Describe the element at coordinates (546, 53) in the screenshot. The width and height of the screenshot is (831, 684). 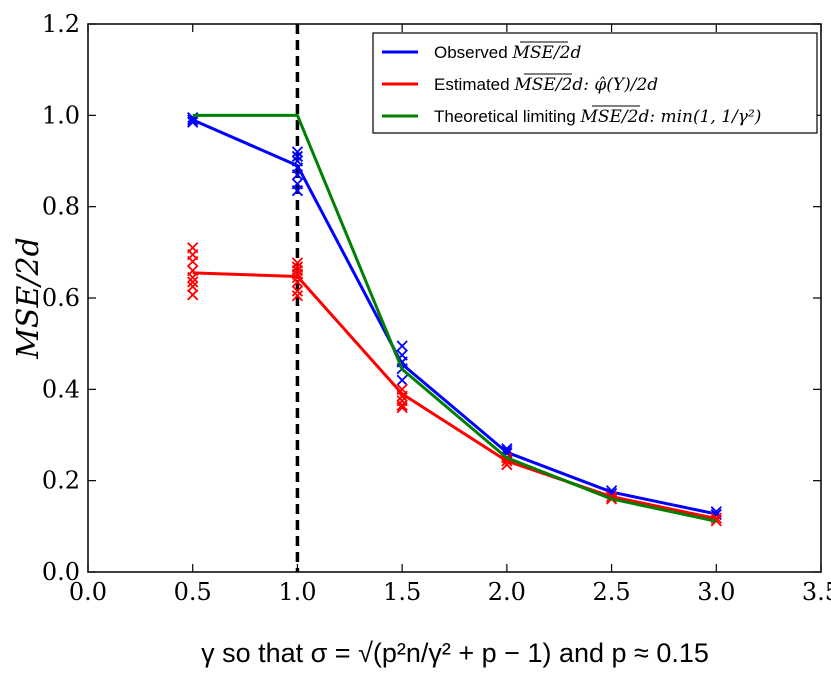
I see `legend-observed-math: MSE/2d` at that location.